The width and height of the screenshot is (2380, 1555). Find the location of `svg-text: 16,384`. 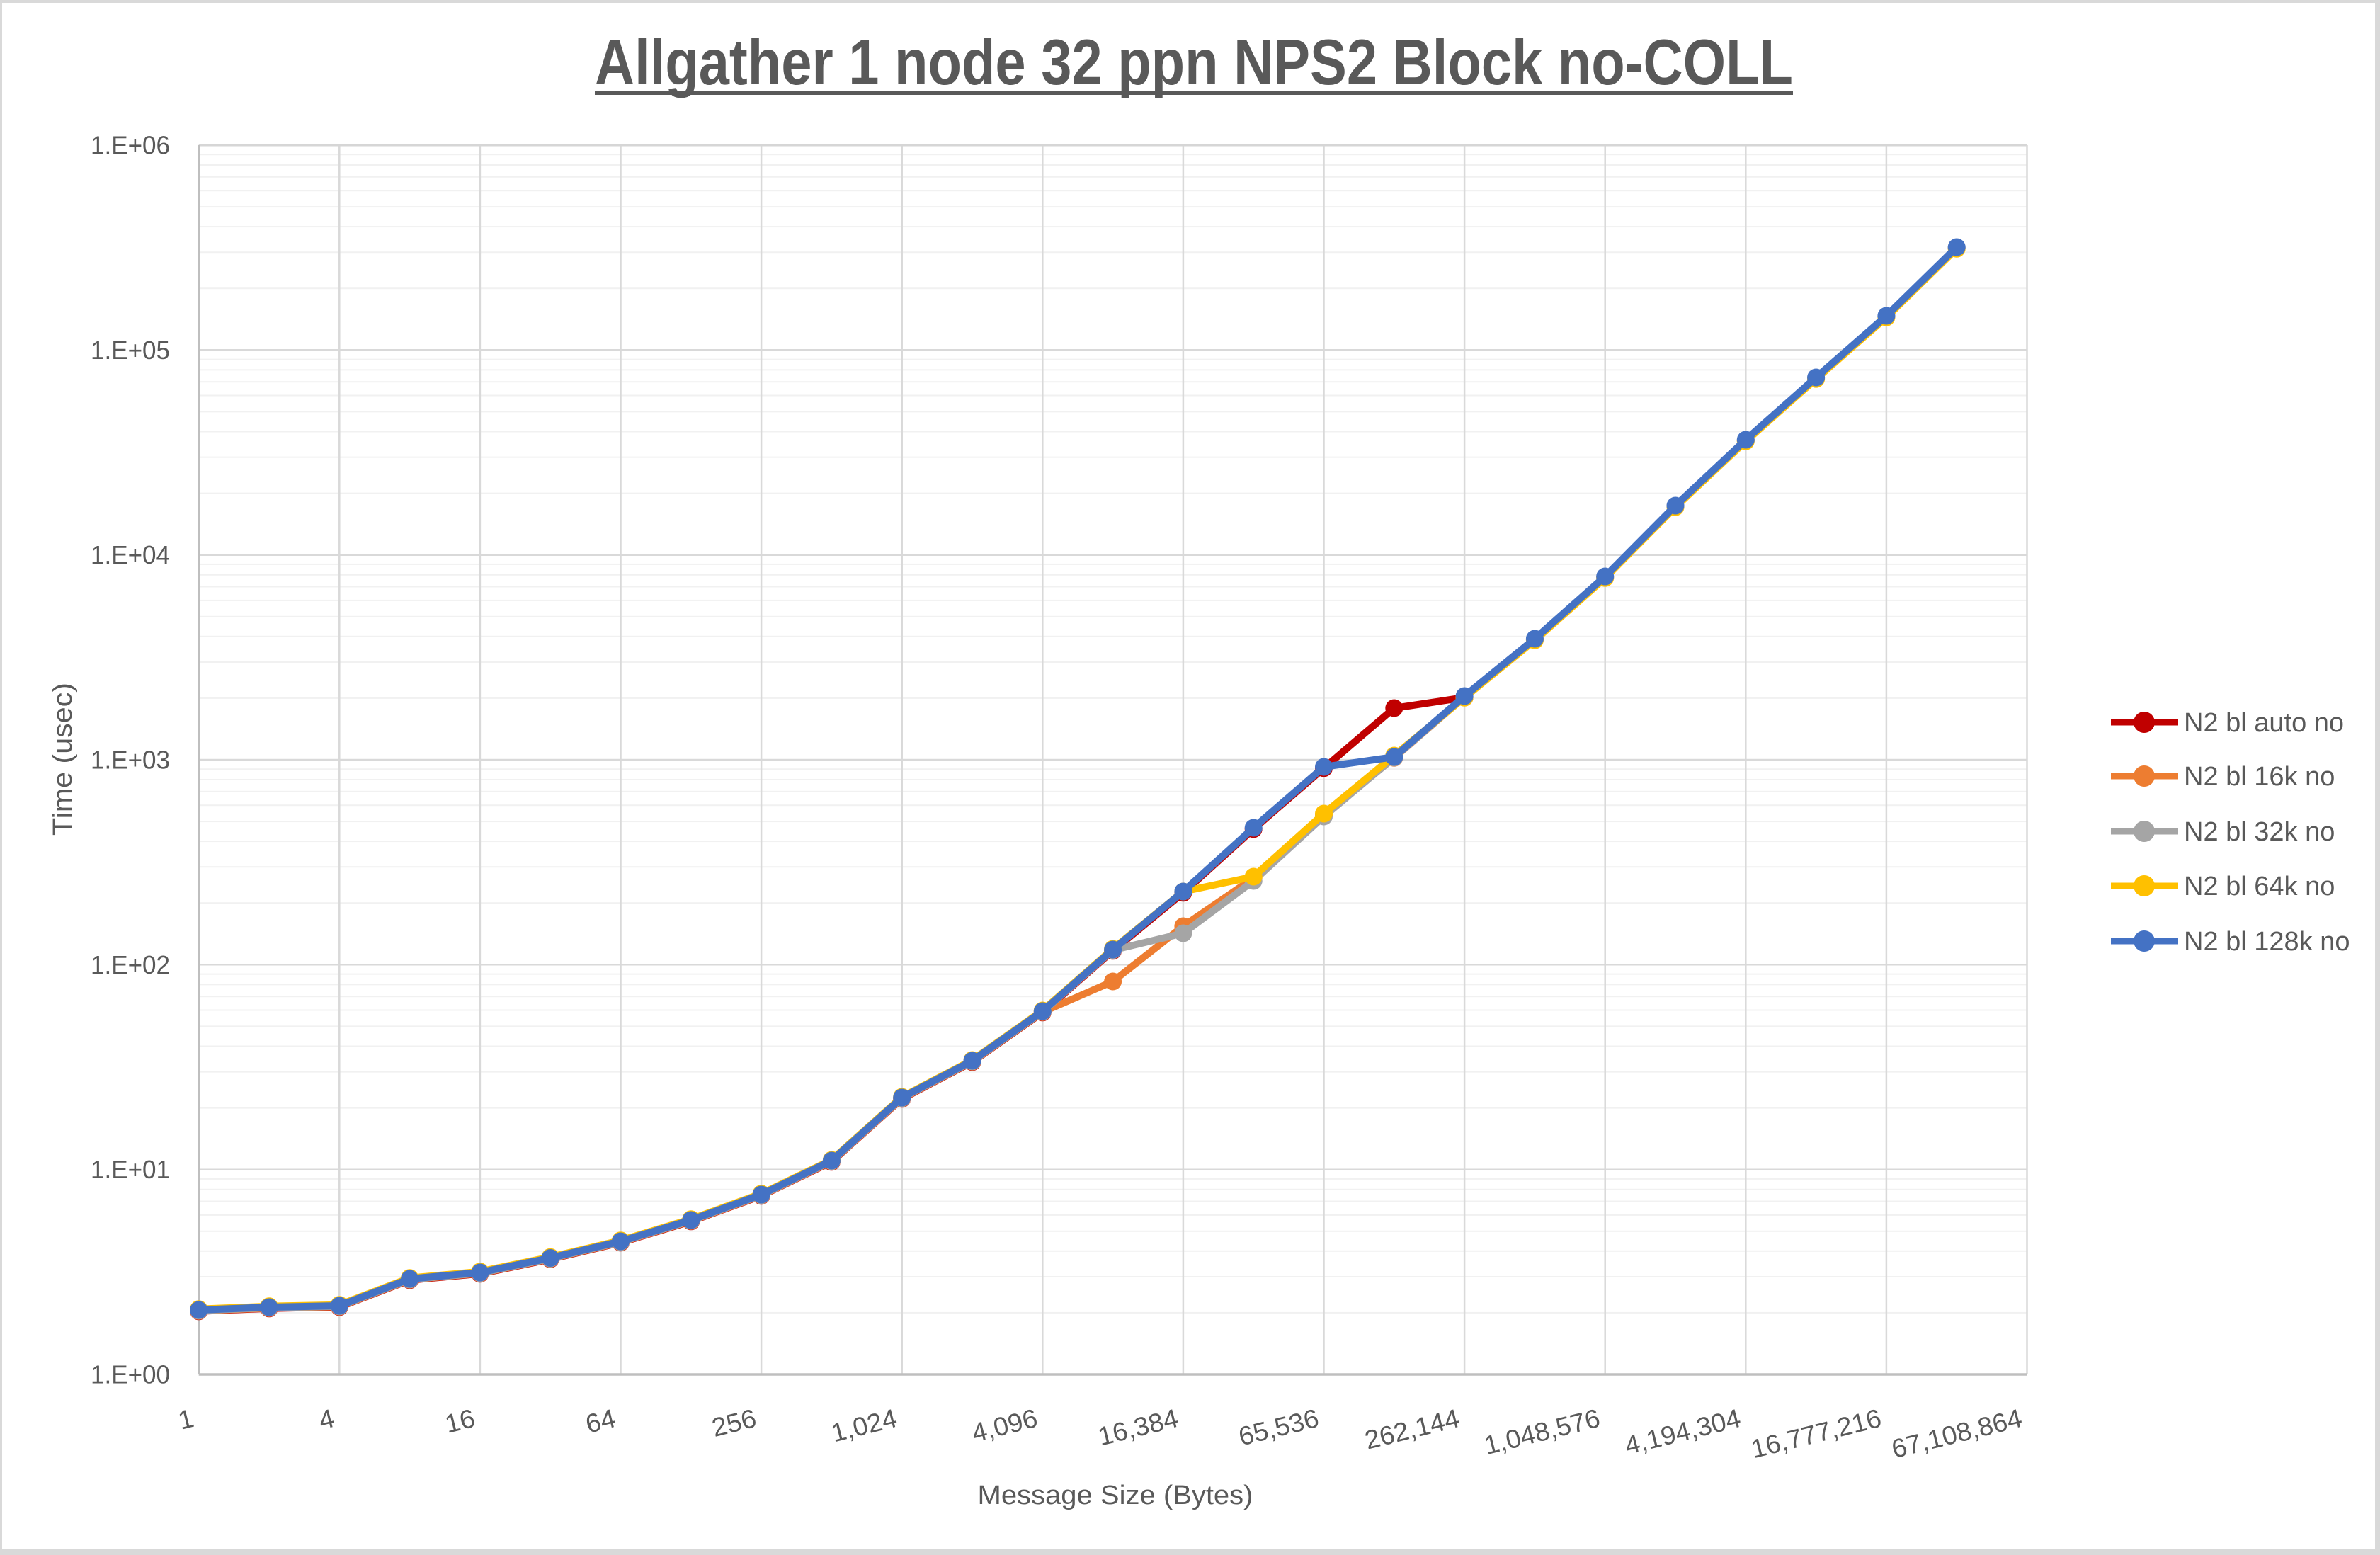

svg-text: 16,384 is located at coordinates (1138, 1427).